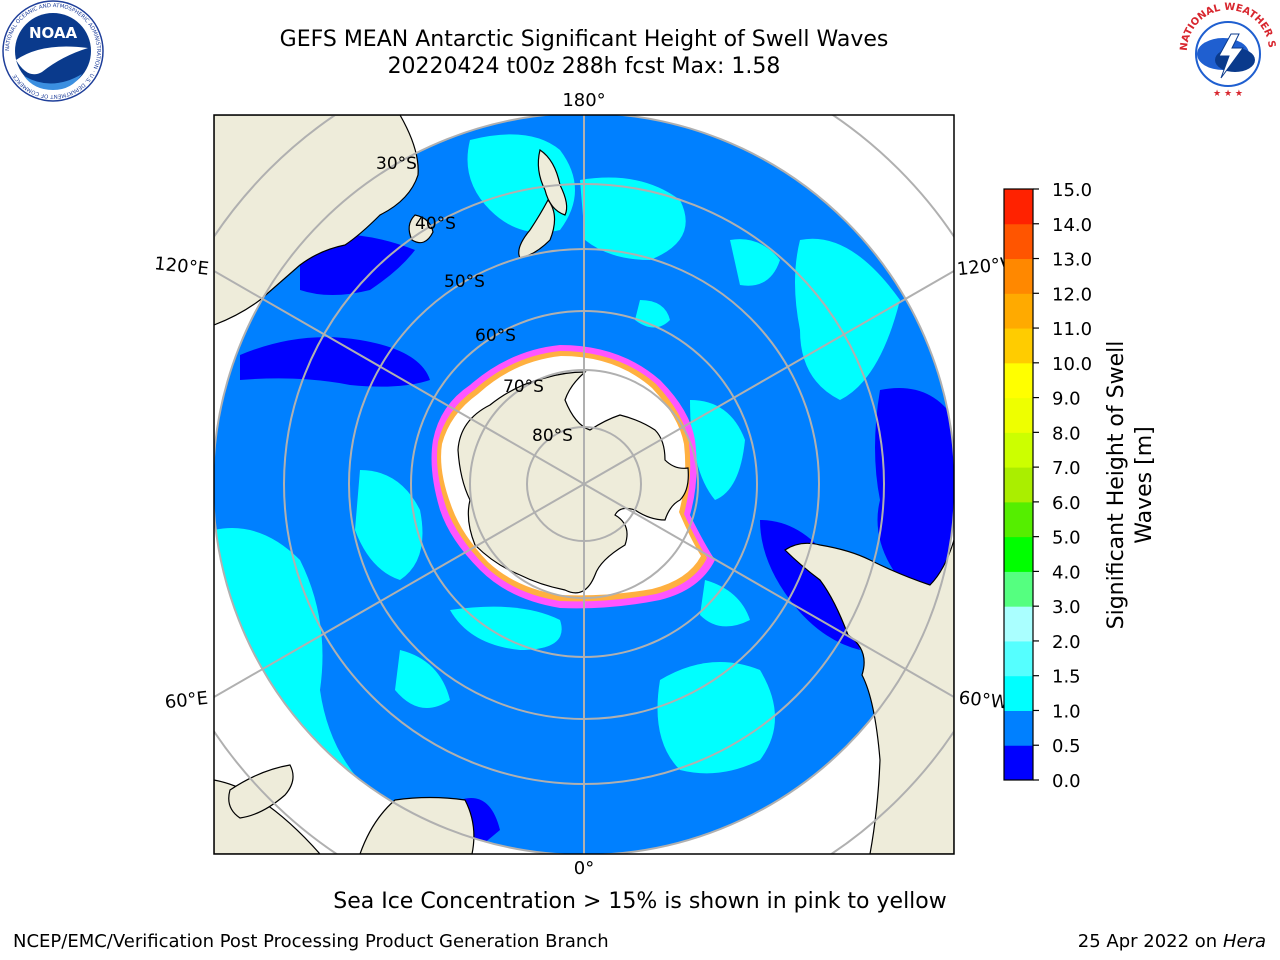 The image size is (1280, 960). Describe the element at coordinates (583, 100) in the screenshot. I see `lon-label-180: 180°` at that location.